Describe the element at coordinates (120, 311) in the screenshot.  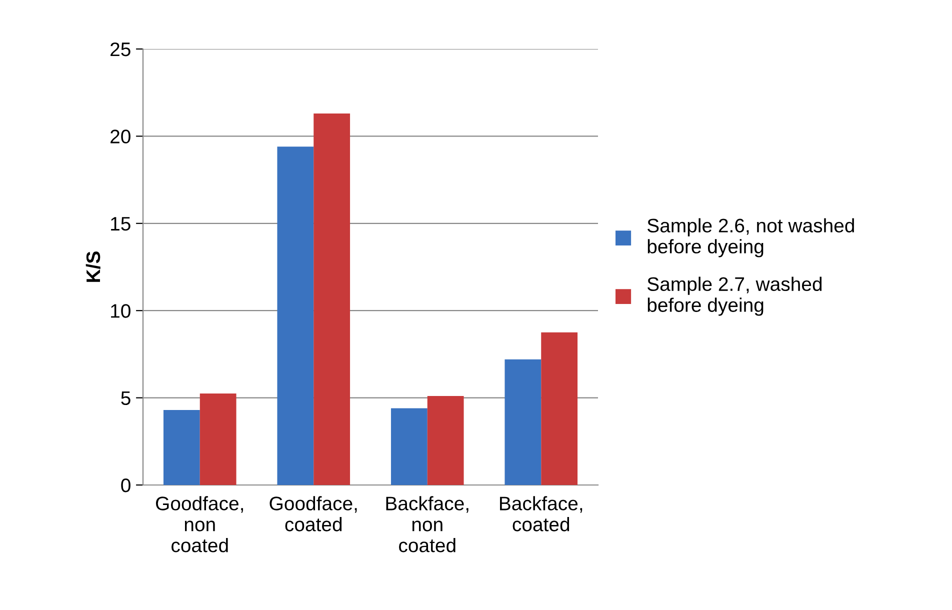
I see `y-tick-label: 10` at that location.